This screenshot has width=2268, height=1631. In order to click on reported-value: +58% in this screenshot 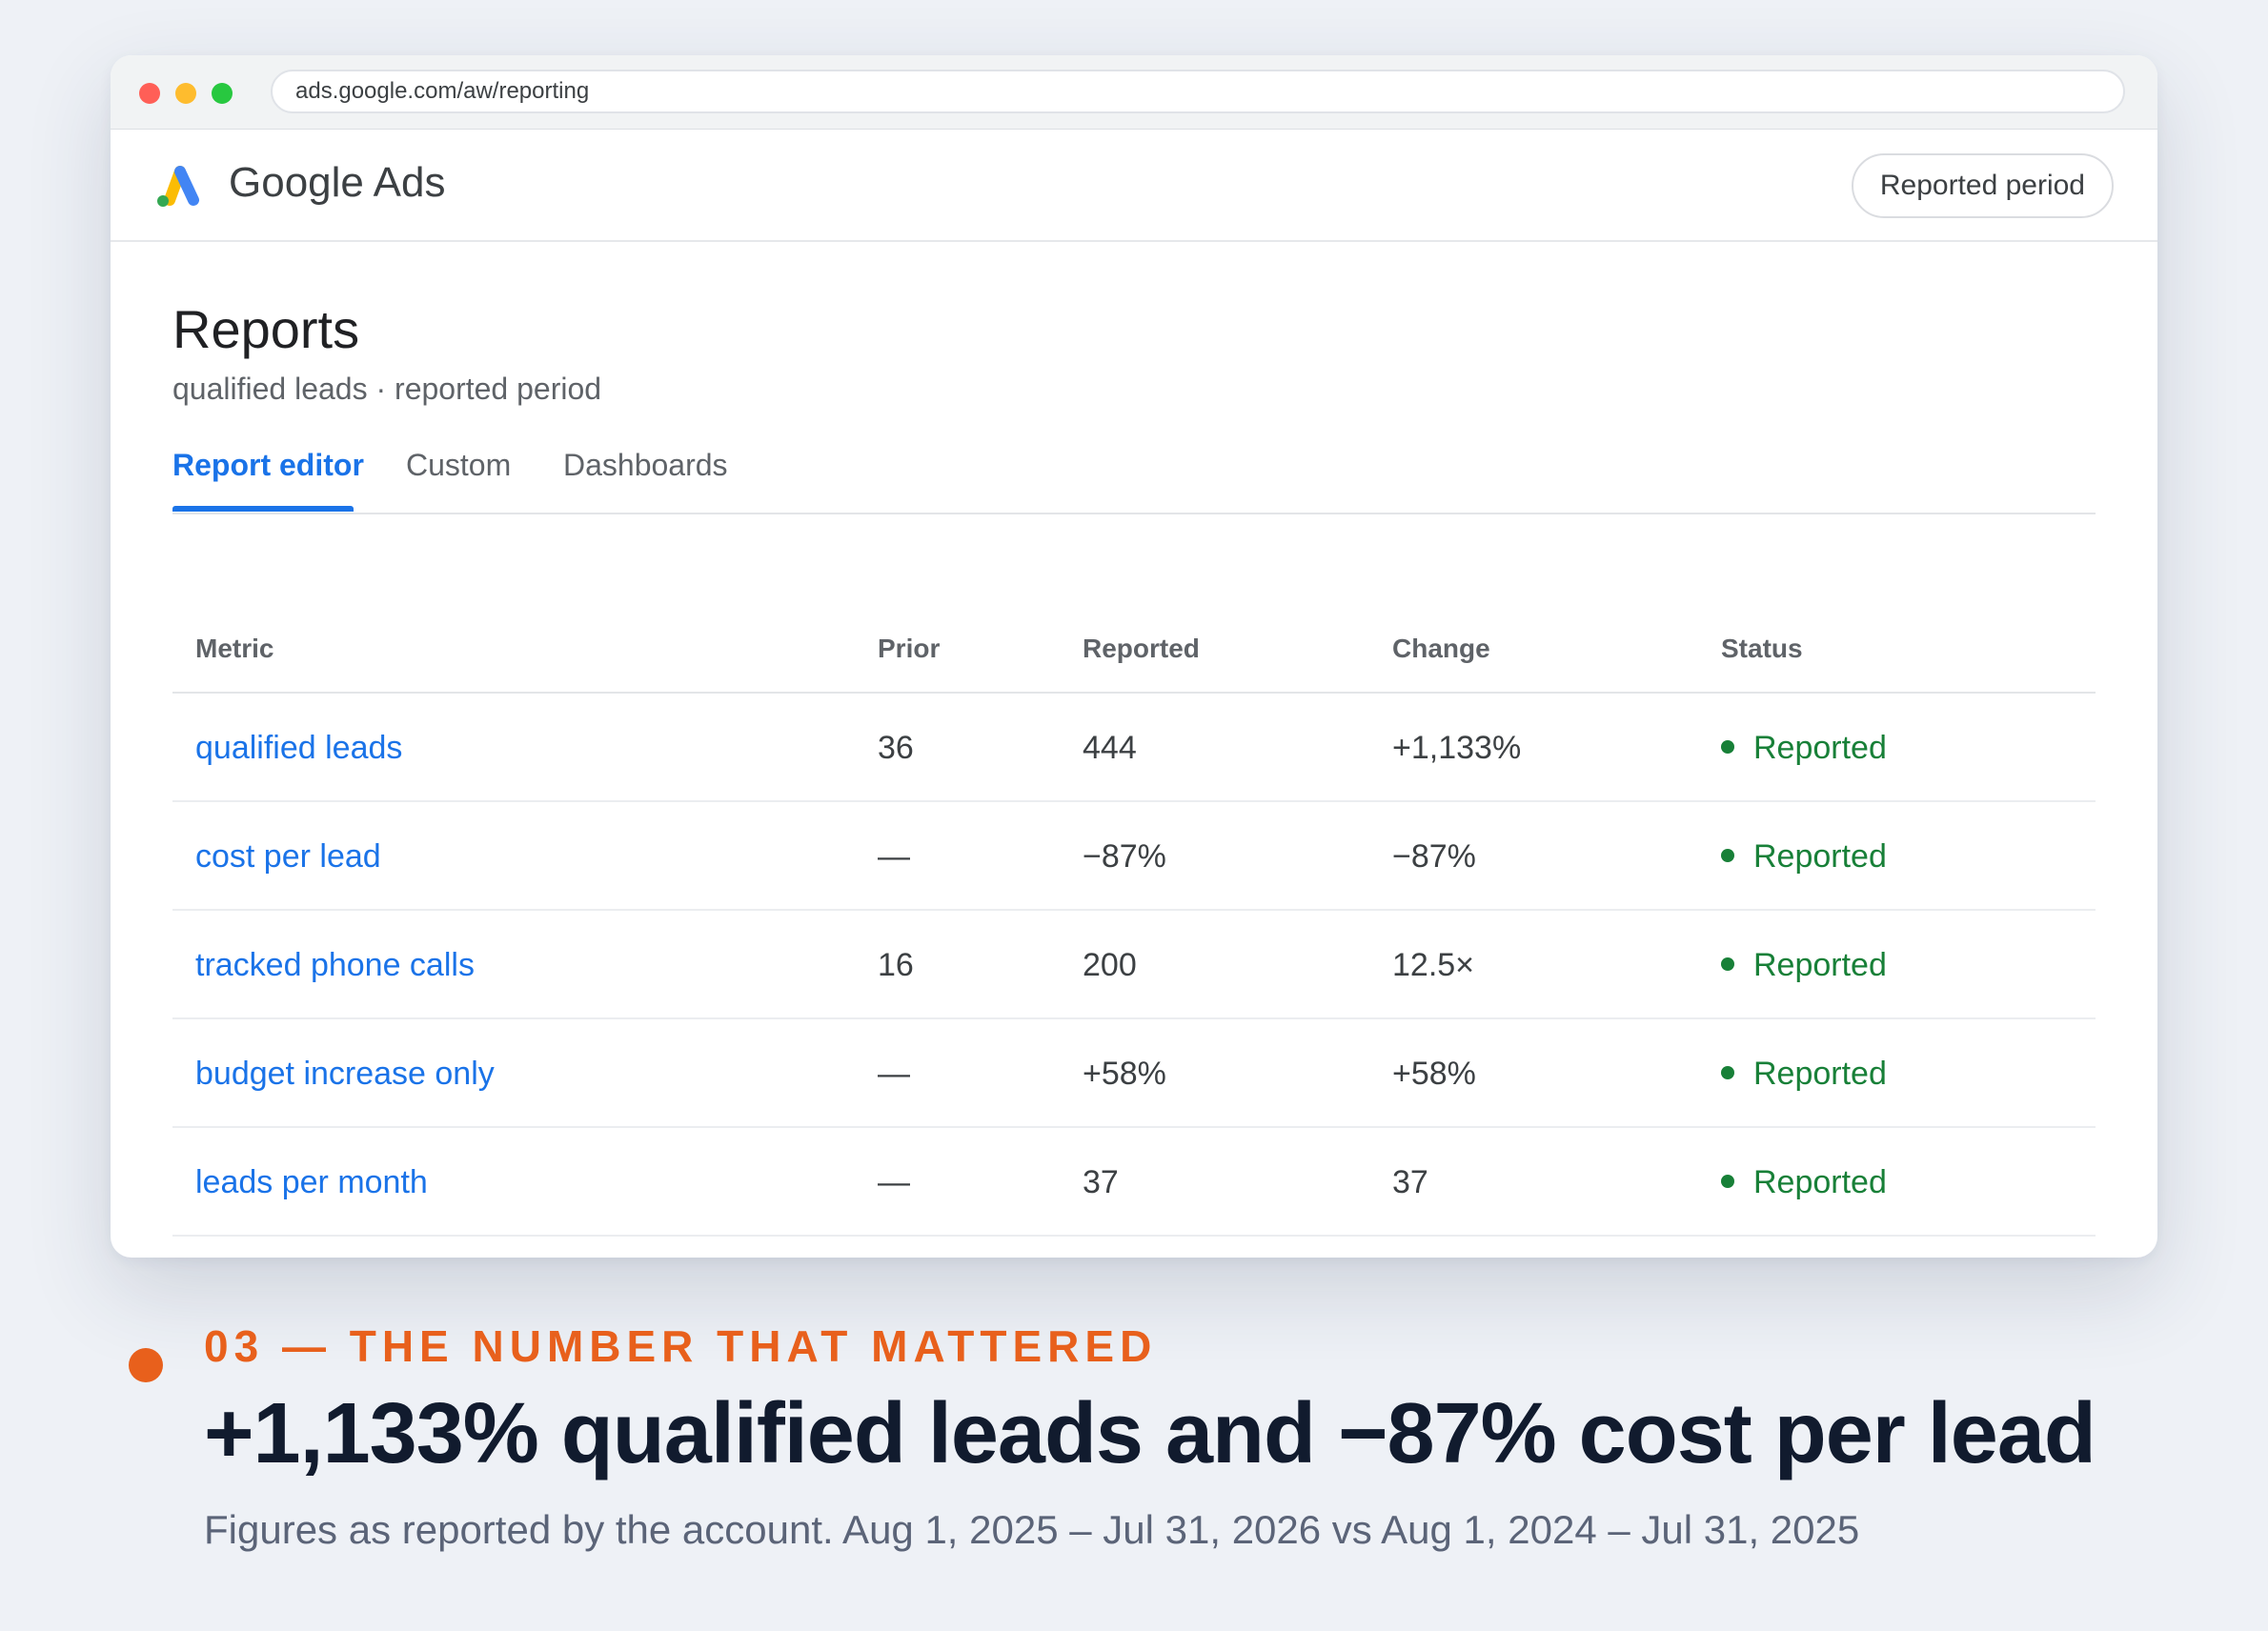, I will do `click(1124, 1074)`.